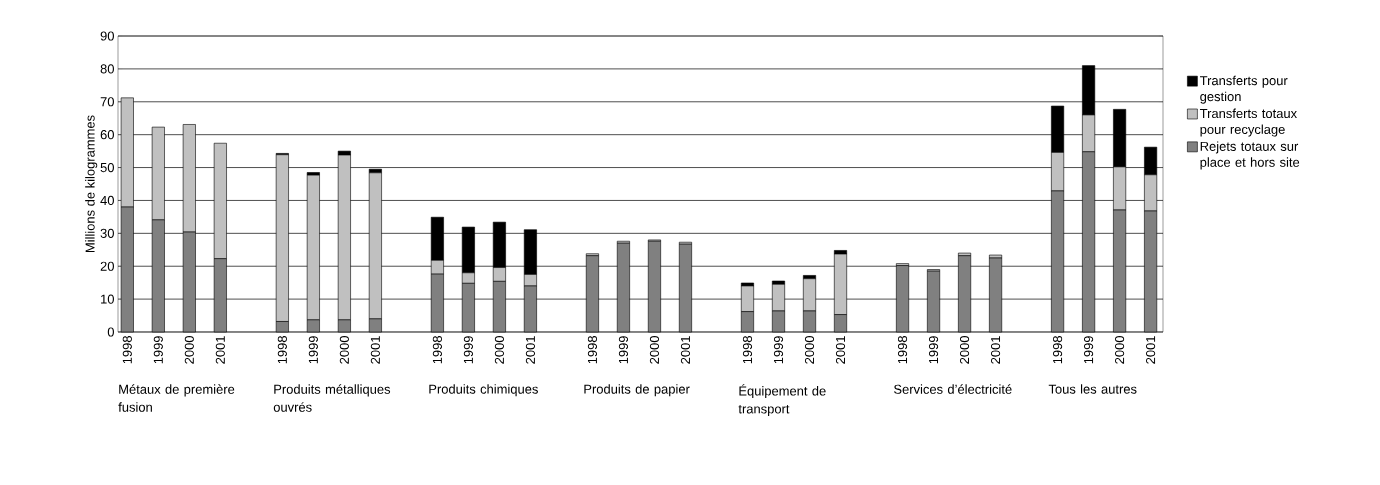 The width and height of the screenshot is (1380, 485). What do you see at coordinates (483, 390) in the screenshot?
I see `text: Produits chimiques` at bounding box center [483, 390].